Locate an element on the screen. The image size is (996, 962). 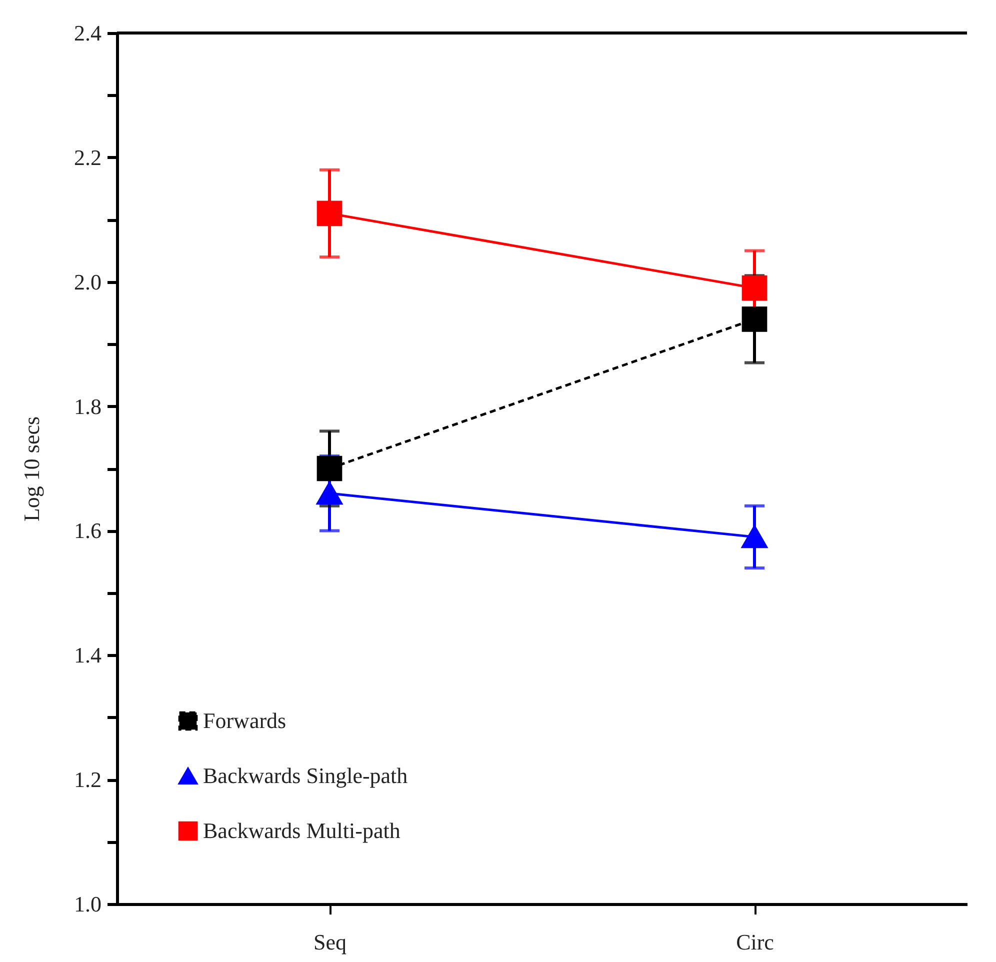
legend-label: Forwards is located at coordinates (244, 720).